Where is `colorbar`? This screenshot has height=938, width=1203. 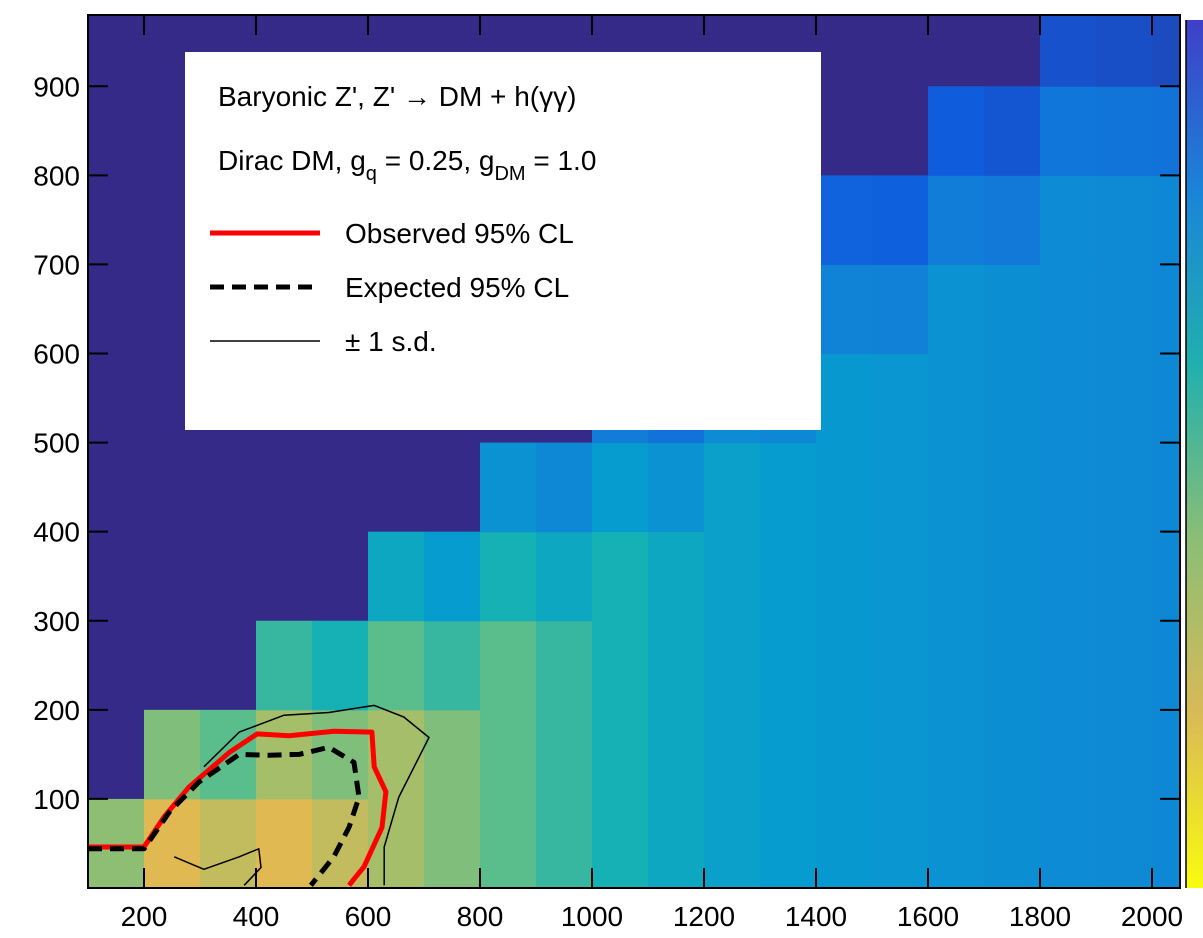
colorbar is located at coordinates (1194, 454).